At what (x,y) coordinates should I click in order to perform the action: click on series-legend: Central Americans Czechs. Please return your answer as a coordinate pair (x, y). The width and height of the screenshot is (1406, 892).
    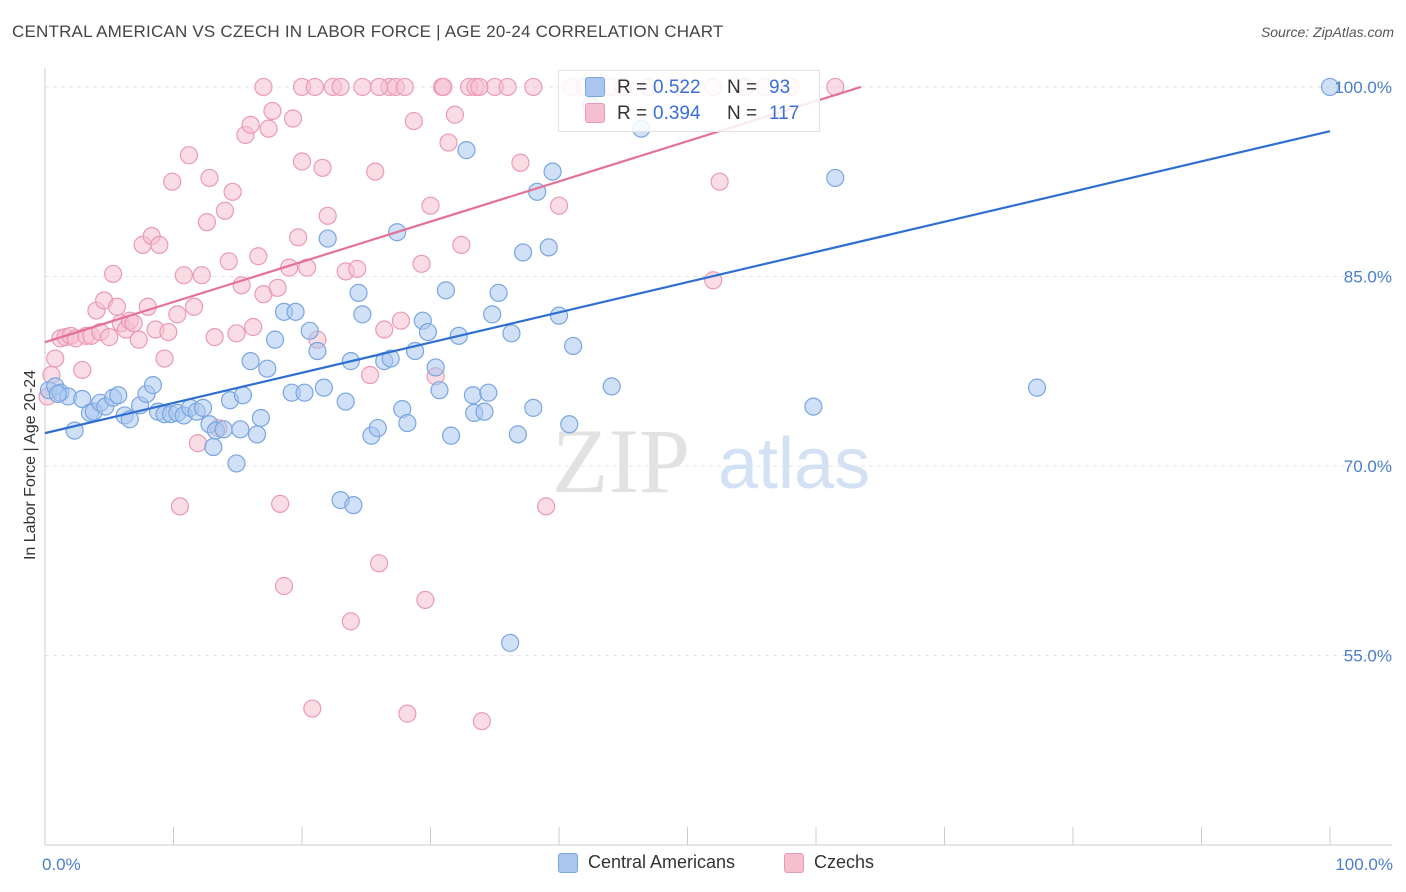
    Looking at the image, I should click on (703, 865).